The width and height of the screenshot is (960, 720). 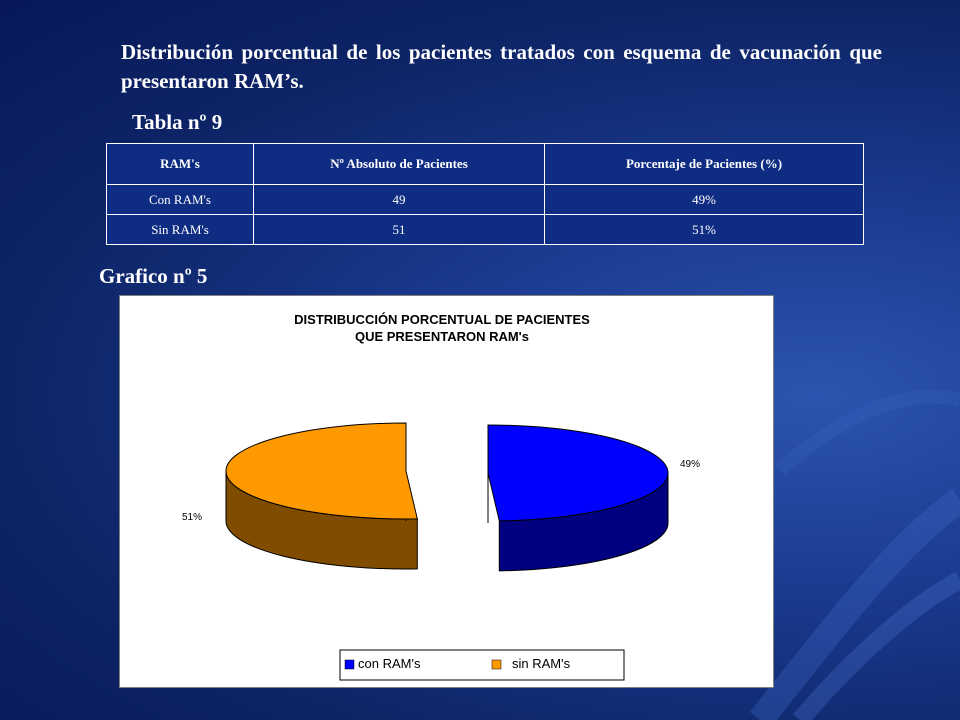 What do you see at coordinates (153, 276) in the screenshot?
I see `chart-caption: Grafico nº 5` at bounding box center [153, 276].